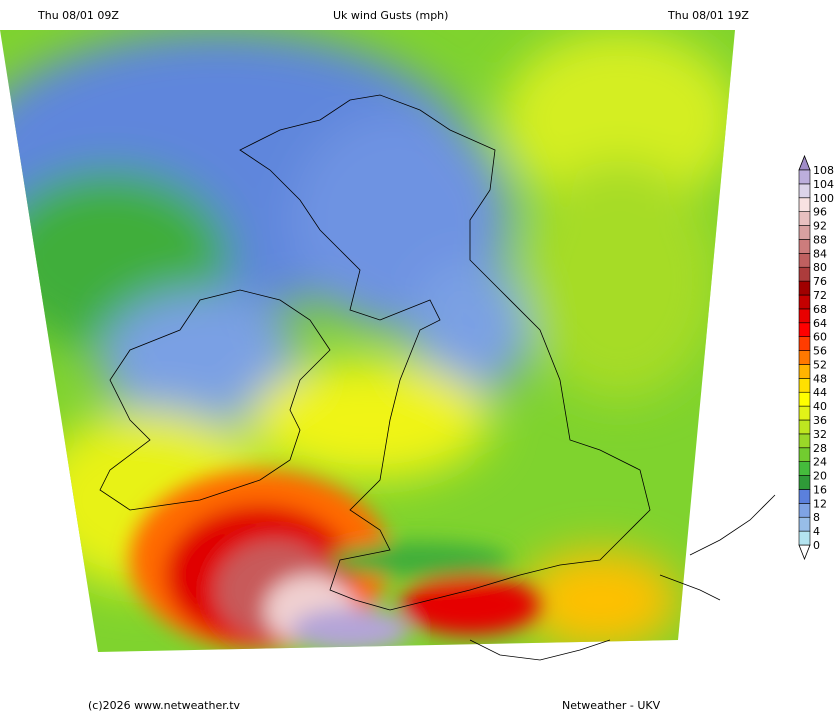 The image size is (835, 715). What do you see at coordinates (820, 239) in the screenshot?
I see `legend-label: 88` at bounding box center [820, 239].